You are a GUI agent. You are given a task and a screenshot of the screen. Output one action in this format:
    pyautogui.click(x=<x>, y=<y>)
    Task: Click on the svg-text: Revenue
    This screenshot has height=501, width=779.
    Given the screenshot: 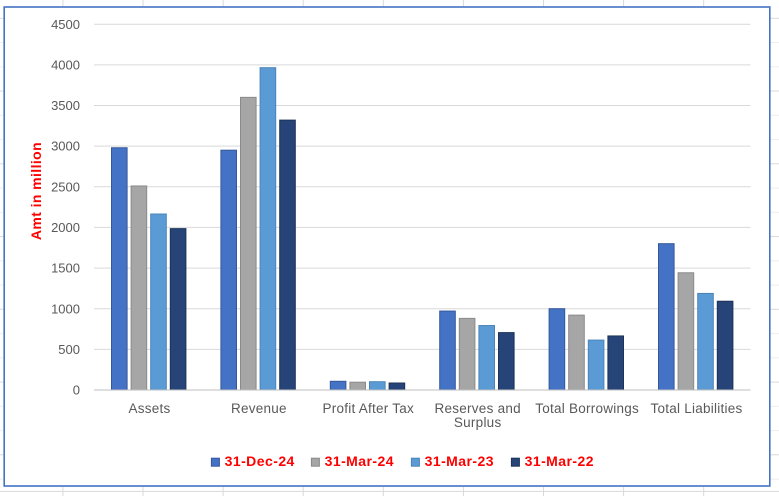 What is the action you would take?
    pyautogui.click(x=259, y=408)
    